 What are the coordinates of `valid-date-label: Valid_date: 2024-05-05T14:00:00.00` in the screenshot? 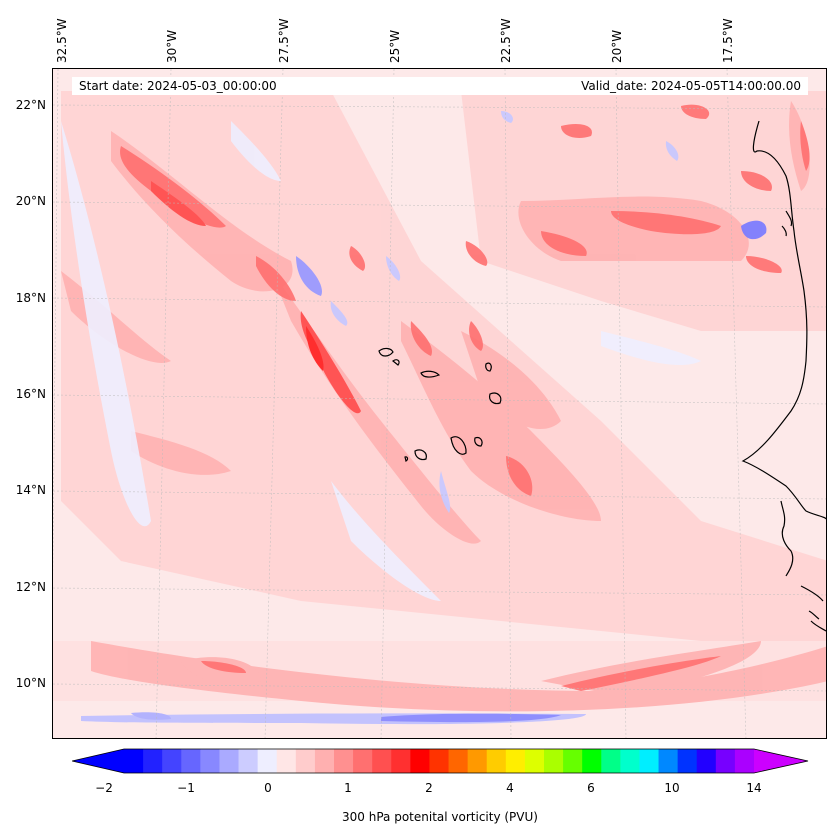 It's located at (691, 86).